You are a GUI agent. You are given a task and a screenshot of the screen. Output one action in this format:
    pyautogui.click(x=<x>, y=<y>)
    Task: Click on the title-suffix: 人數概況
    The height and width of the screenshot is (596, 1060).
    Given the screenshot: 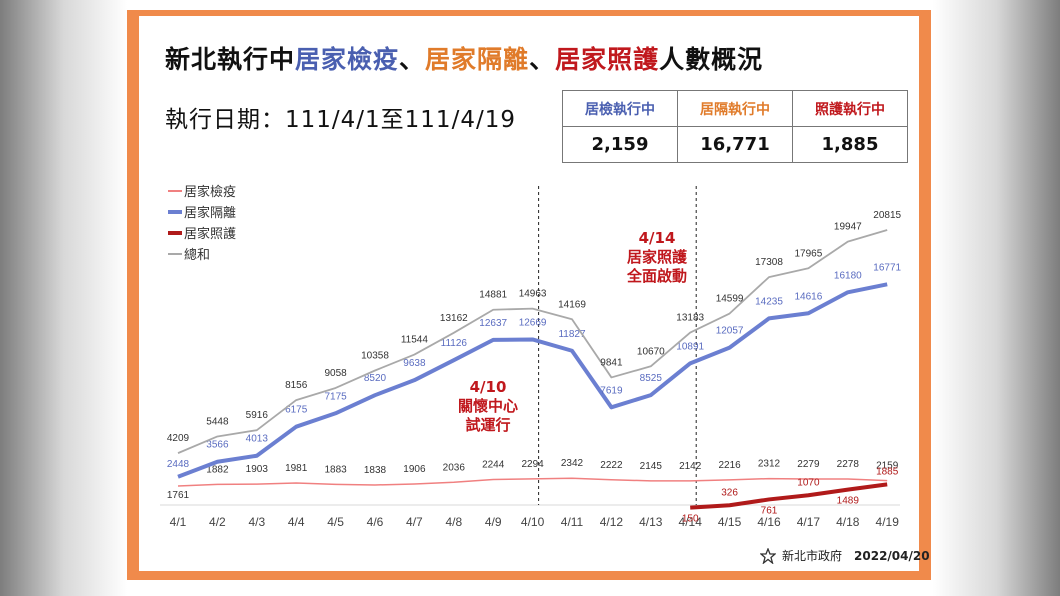 What is the action you would take?
    pyautogui.click(x=711, y=59)
    